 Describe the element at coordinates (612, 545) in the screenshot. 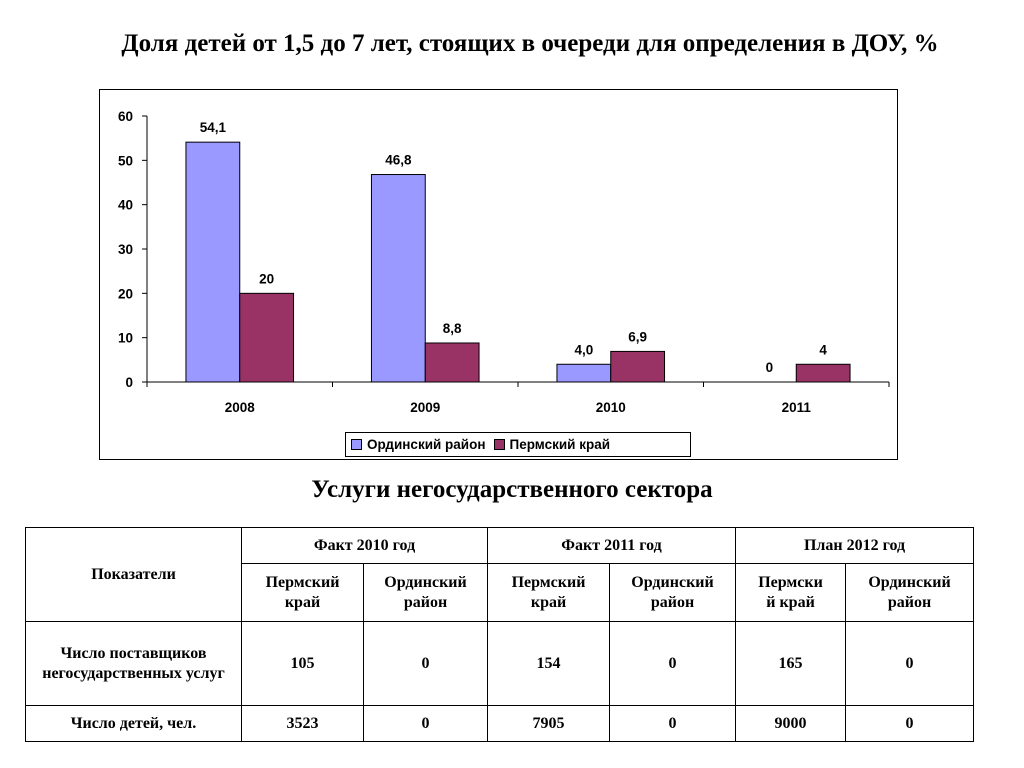

I see `period-header: Факт 2011 год` at that location.